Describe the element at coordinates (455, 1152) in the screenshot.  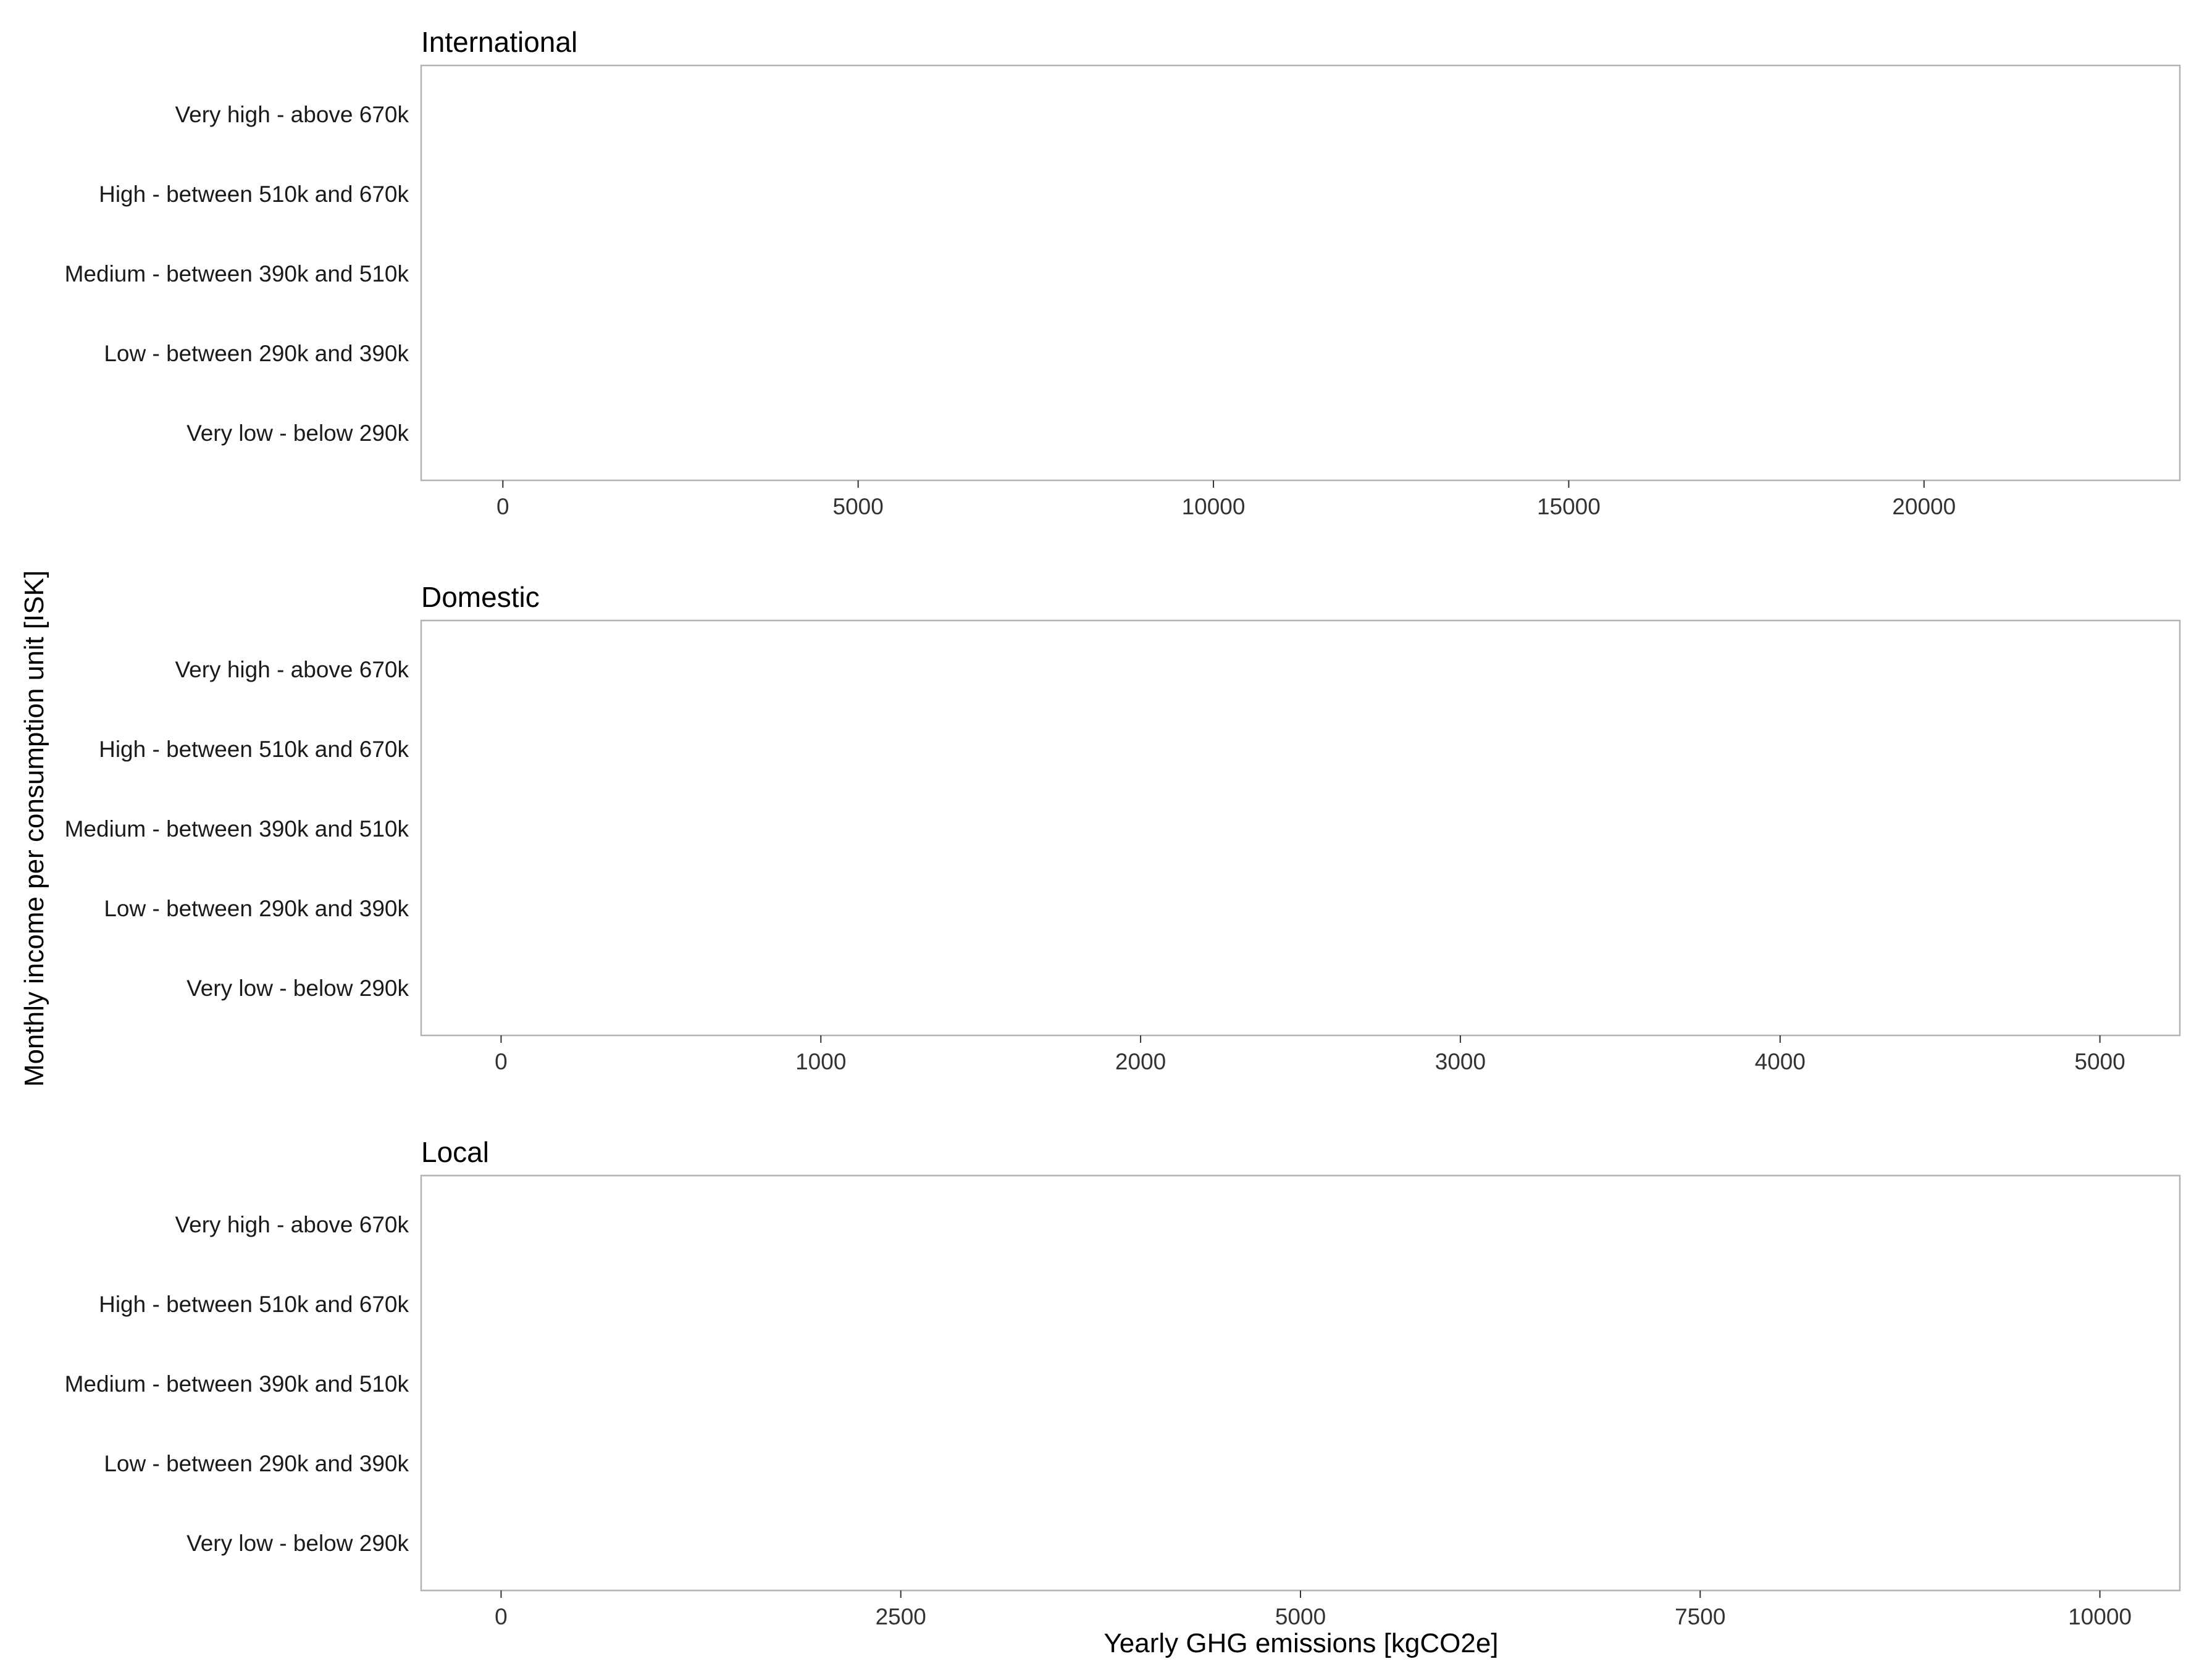
I see `panel-title: Local` at that location.